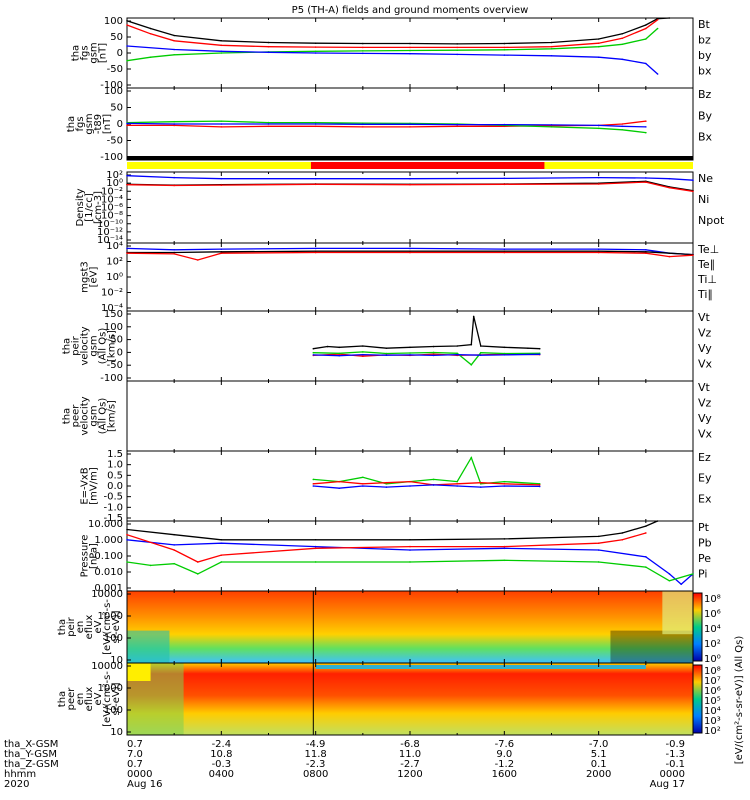 This screenshot has width=750, height=800. Describe the element at coordinates (705, 94) in the screenshot. I see `legend-entry: Bz` at that location.